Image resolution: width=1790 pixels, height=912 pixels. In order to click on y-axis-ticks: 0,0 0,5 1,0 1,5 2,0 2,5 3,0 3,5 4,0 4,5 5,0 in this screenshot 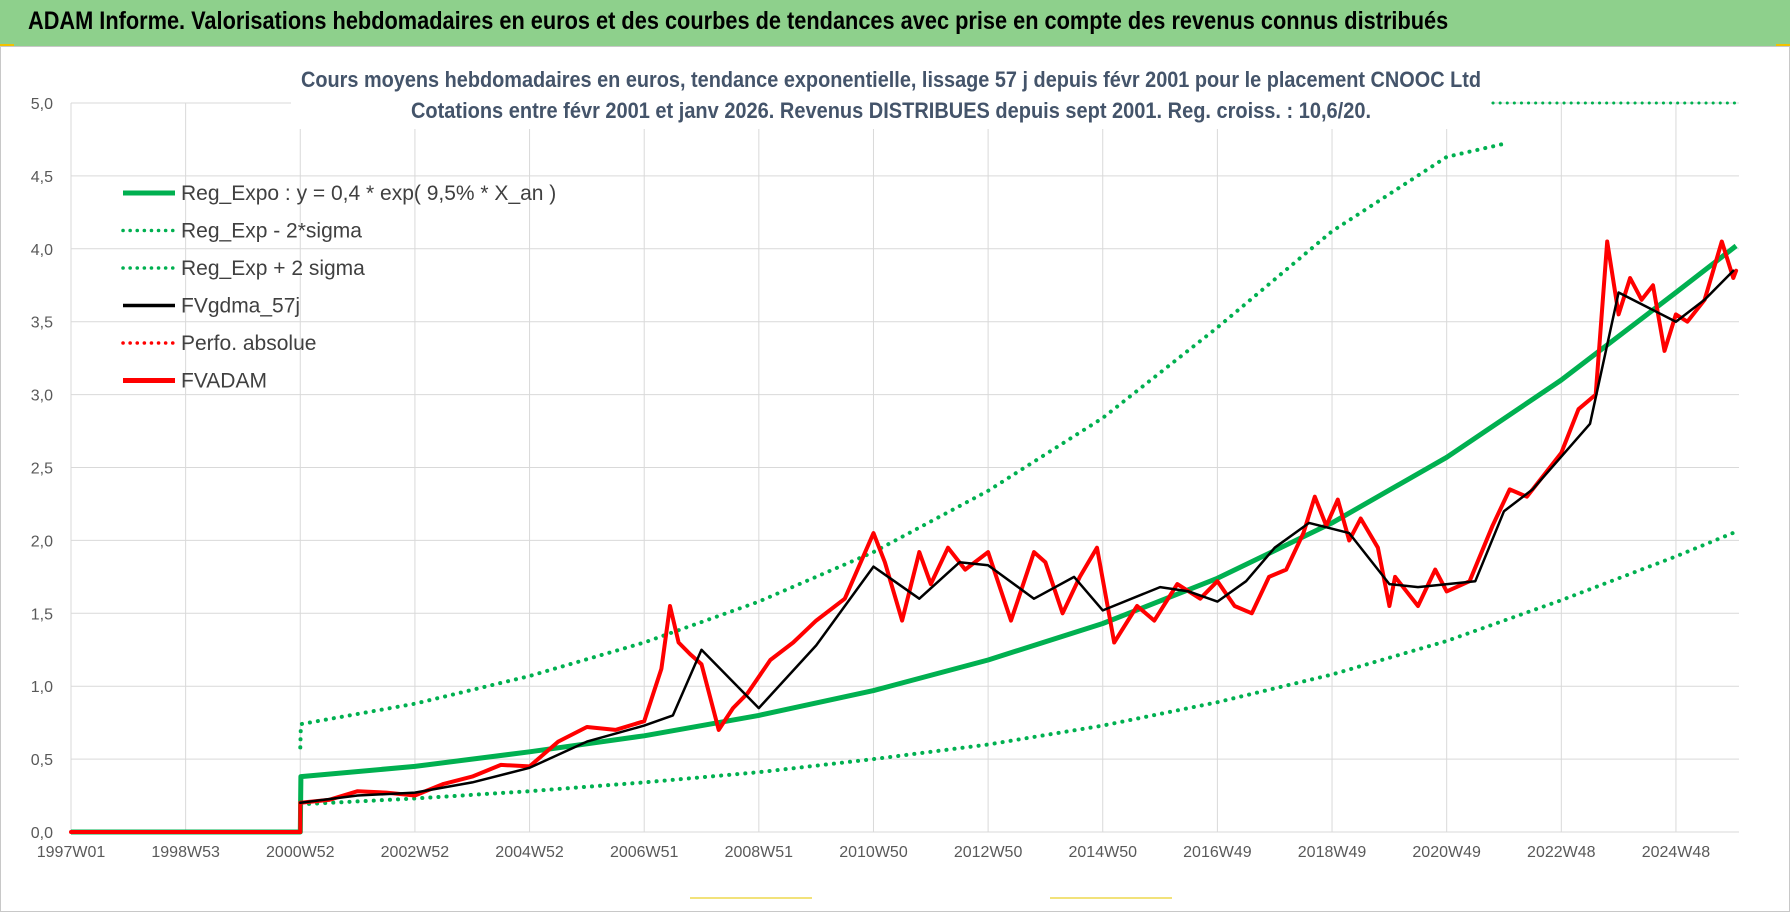, I will do `click(42, 469)`.